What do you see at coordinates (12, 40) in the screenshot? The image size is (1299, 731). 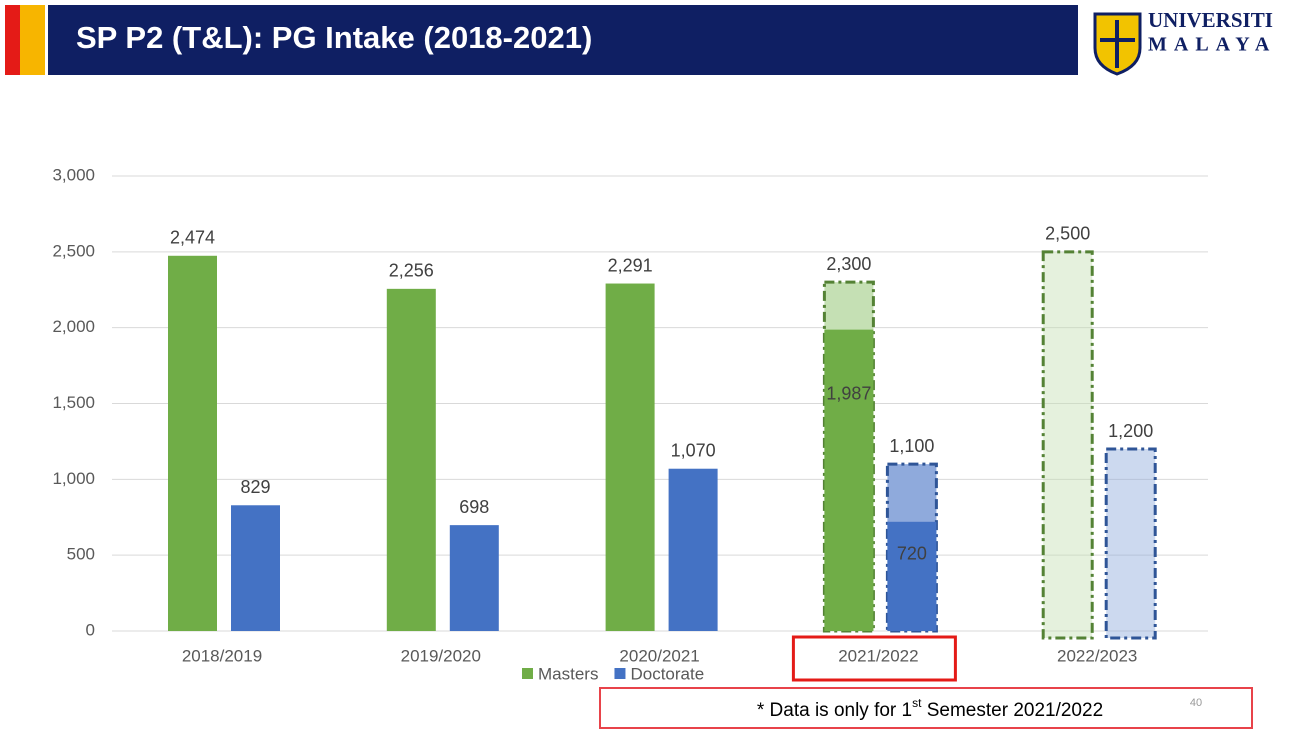 I see `accent-red` at bounding box center [12, 40].